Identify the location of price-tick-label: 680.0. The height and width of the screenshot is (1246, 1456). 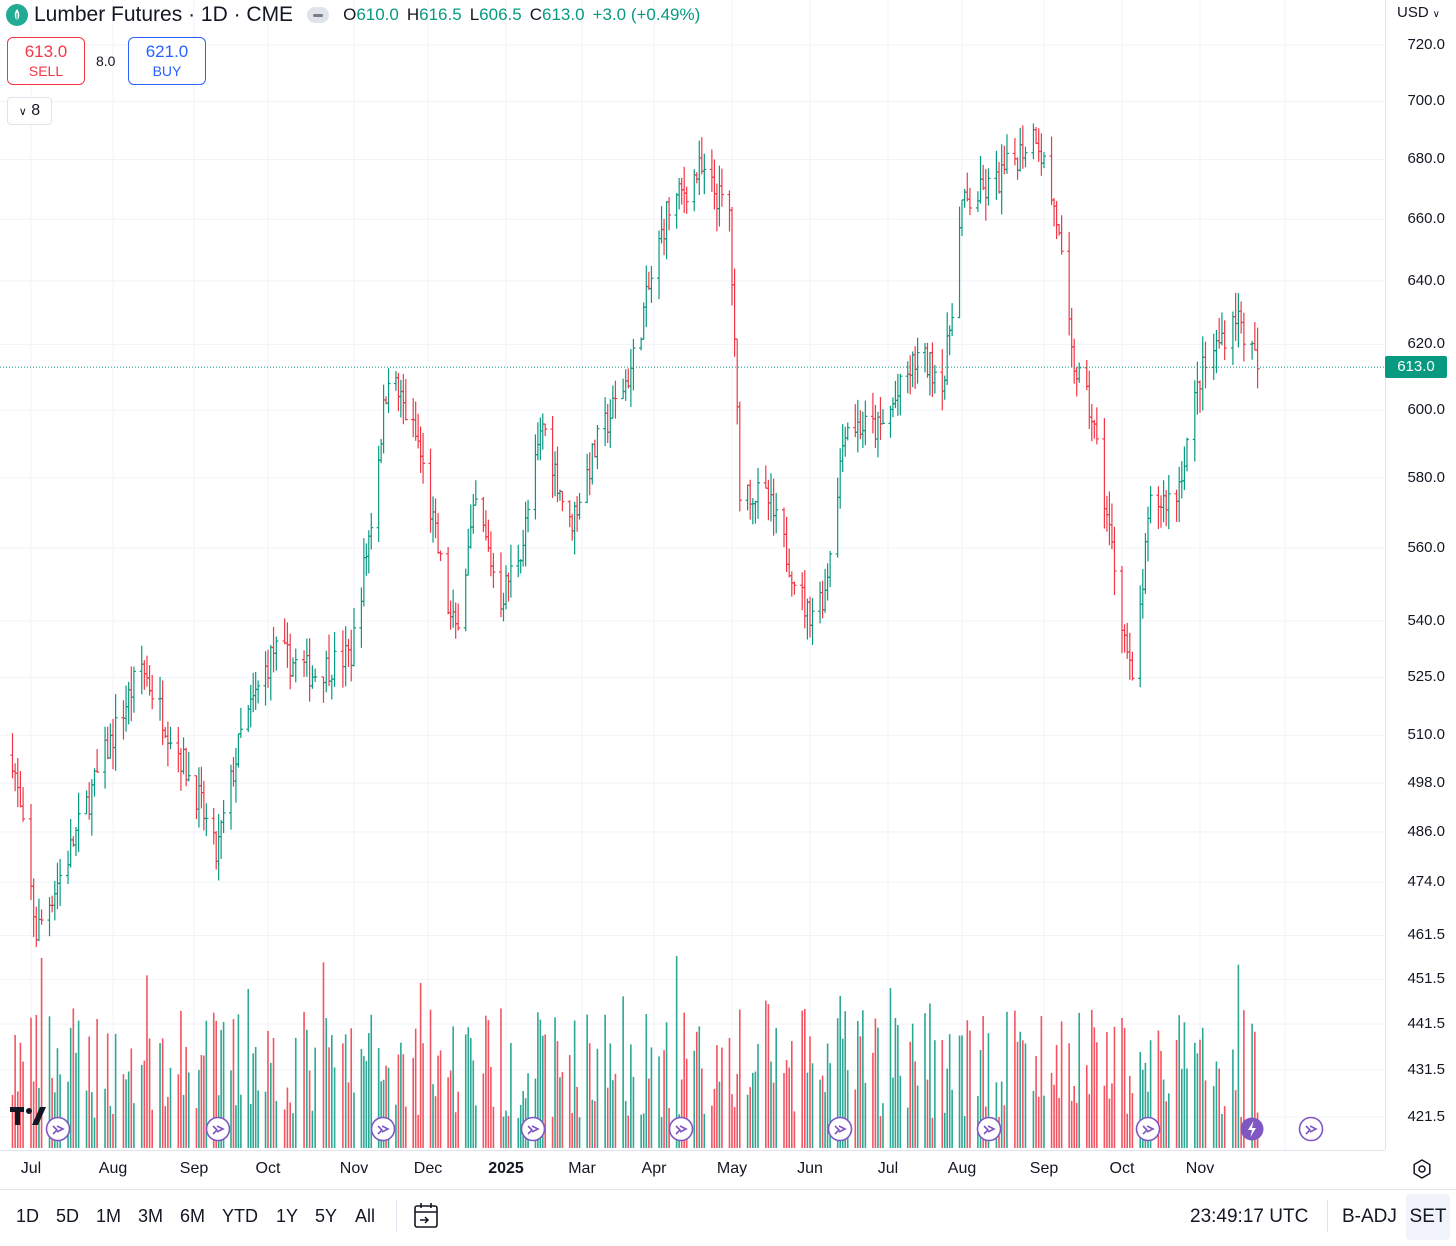
(1426, 159).